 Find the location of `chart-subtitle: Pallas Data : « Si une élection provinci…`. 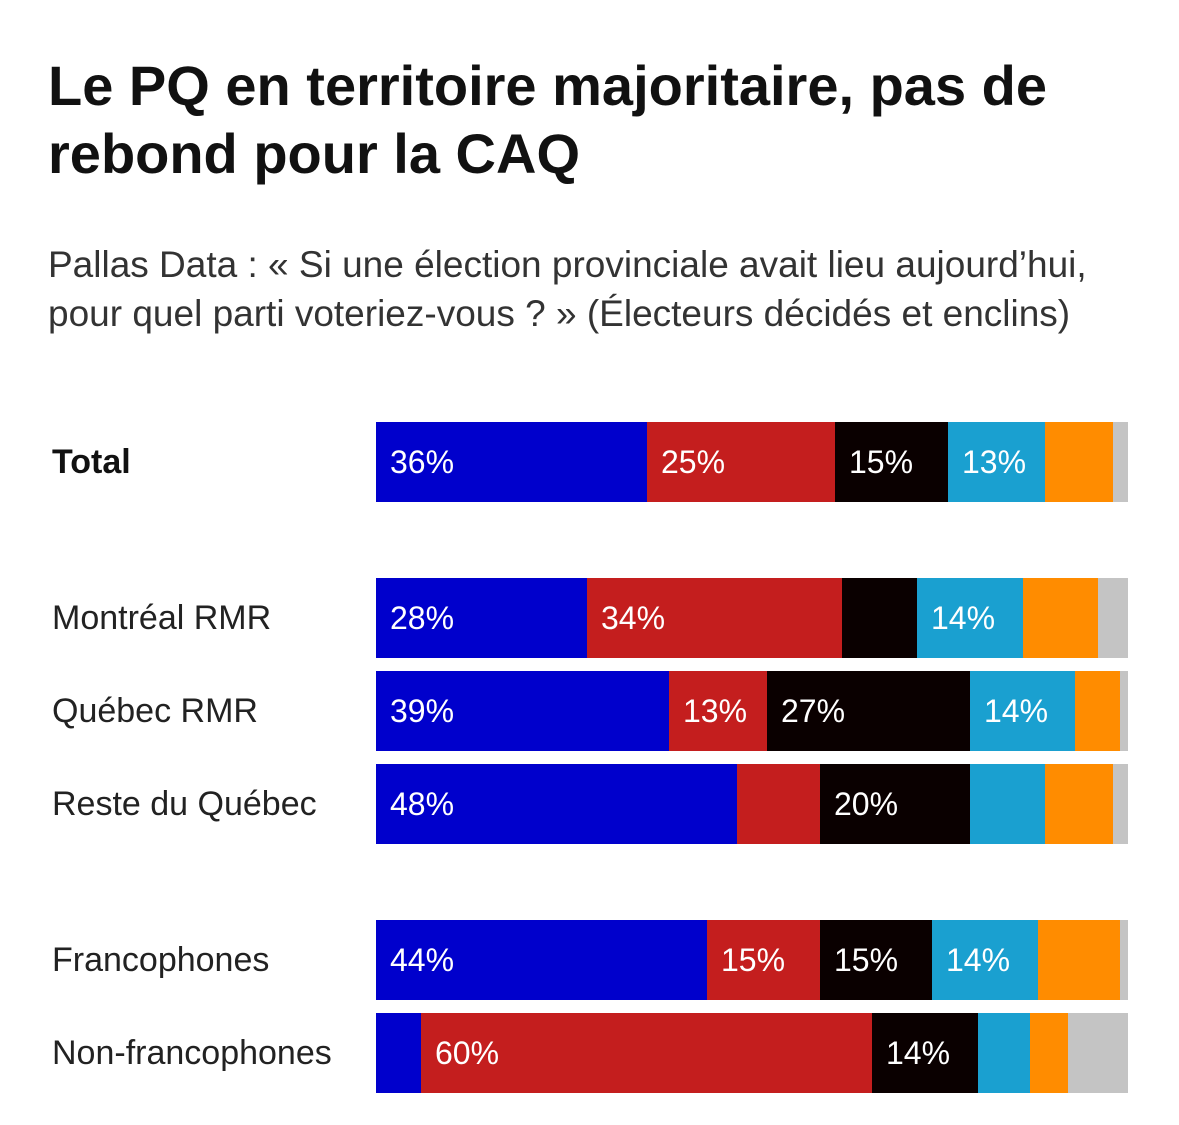

chart-subtitle: Pallas Data : « Si une élection provinci… is located at coordinates (567, 289).